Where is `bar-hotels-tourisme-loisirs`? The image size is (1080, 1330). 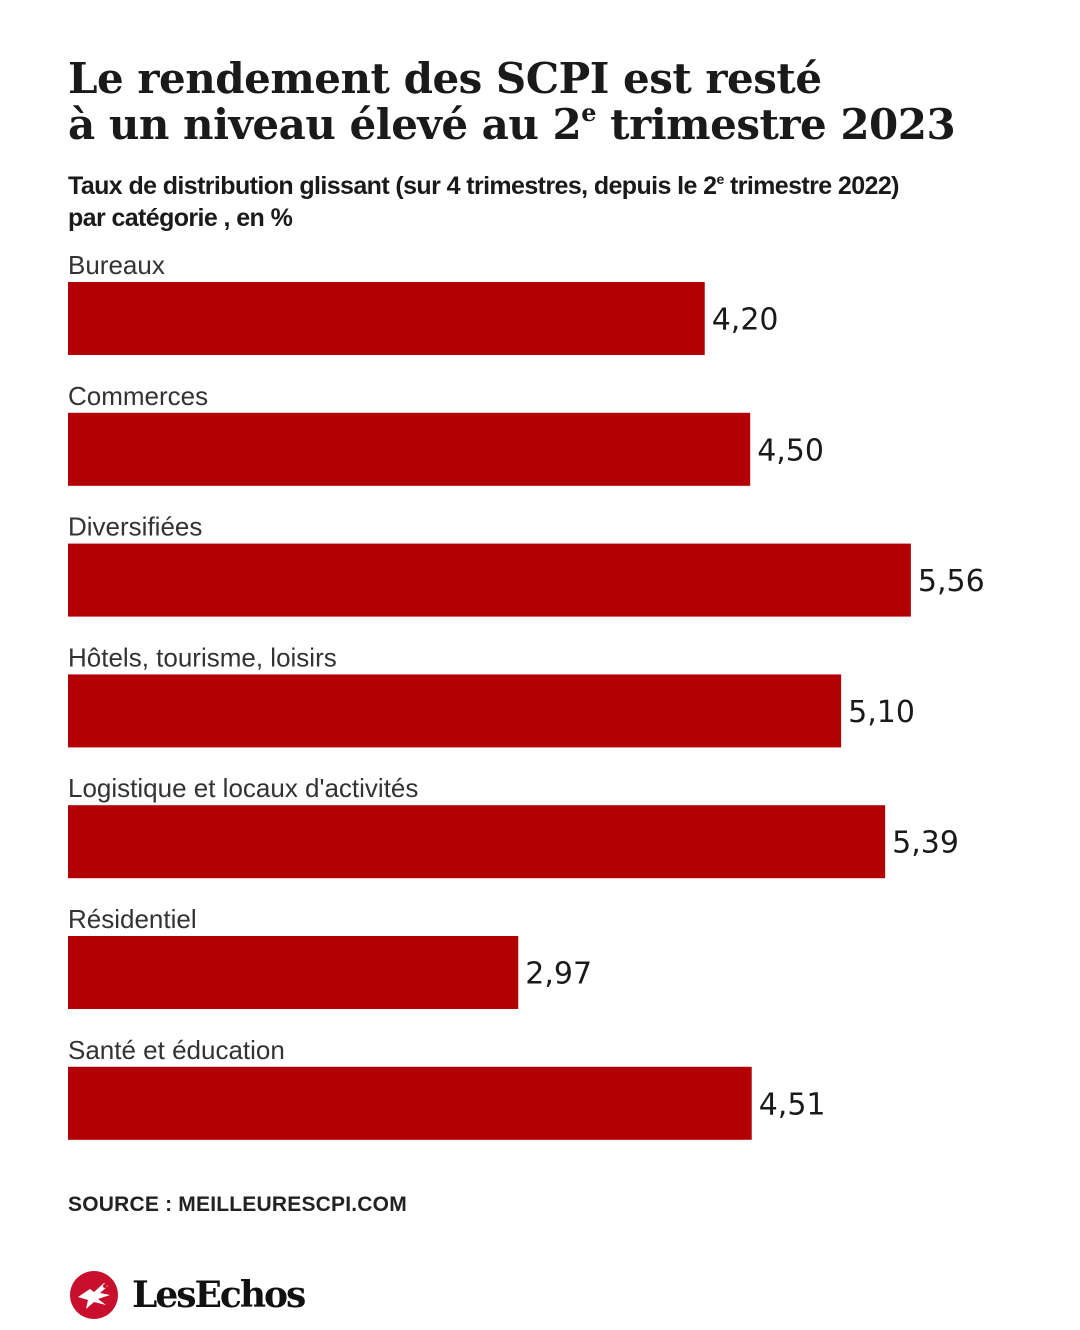 bar-hotels-tourisme-loisirs is located at coordinates (455, 711).